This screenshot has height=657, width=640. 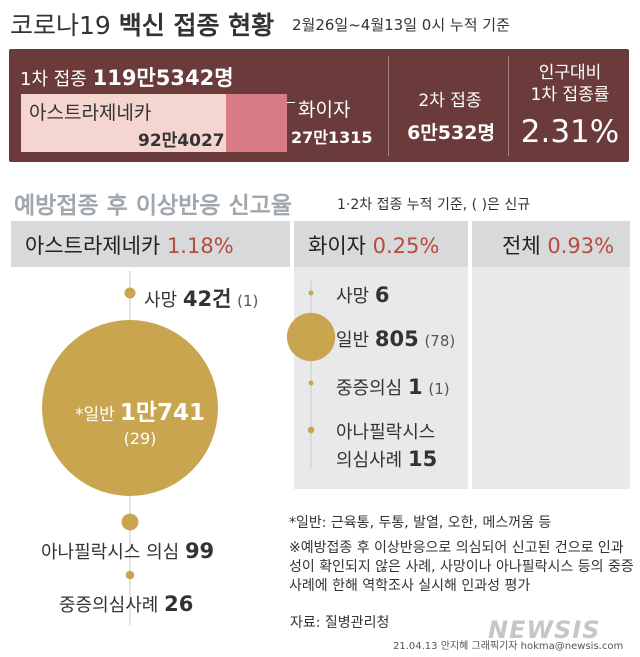 I want to click on astrazeneca-bar-value: 92만4027, so click(x=181, y=141).